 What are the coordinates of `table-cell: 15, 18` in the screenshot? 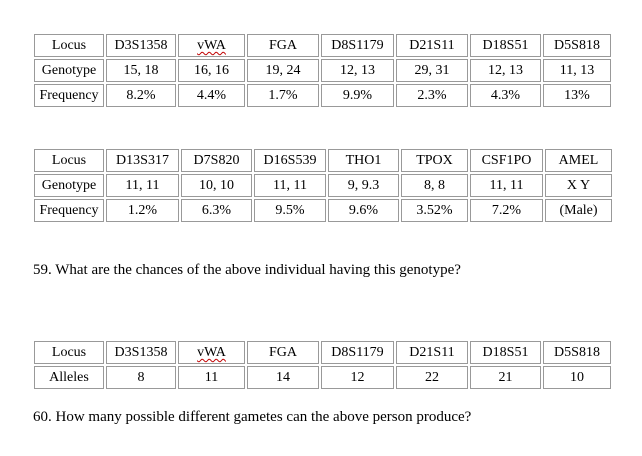 It's located at (141, 70).